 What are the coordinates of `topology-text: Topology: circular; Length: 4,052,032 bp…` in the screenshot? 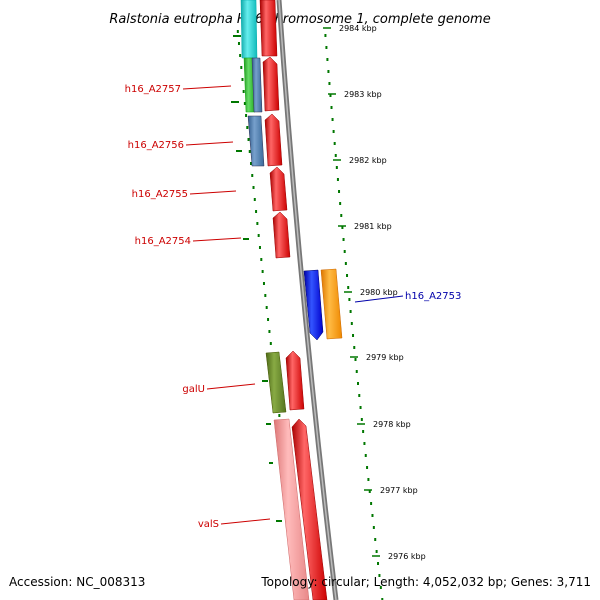 It's located at (425, 582).